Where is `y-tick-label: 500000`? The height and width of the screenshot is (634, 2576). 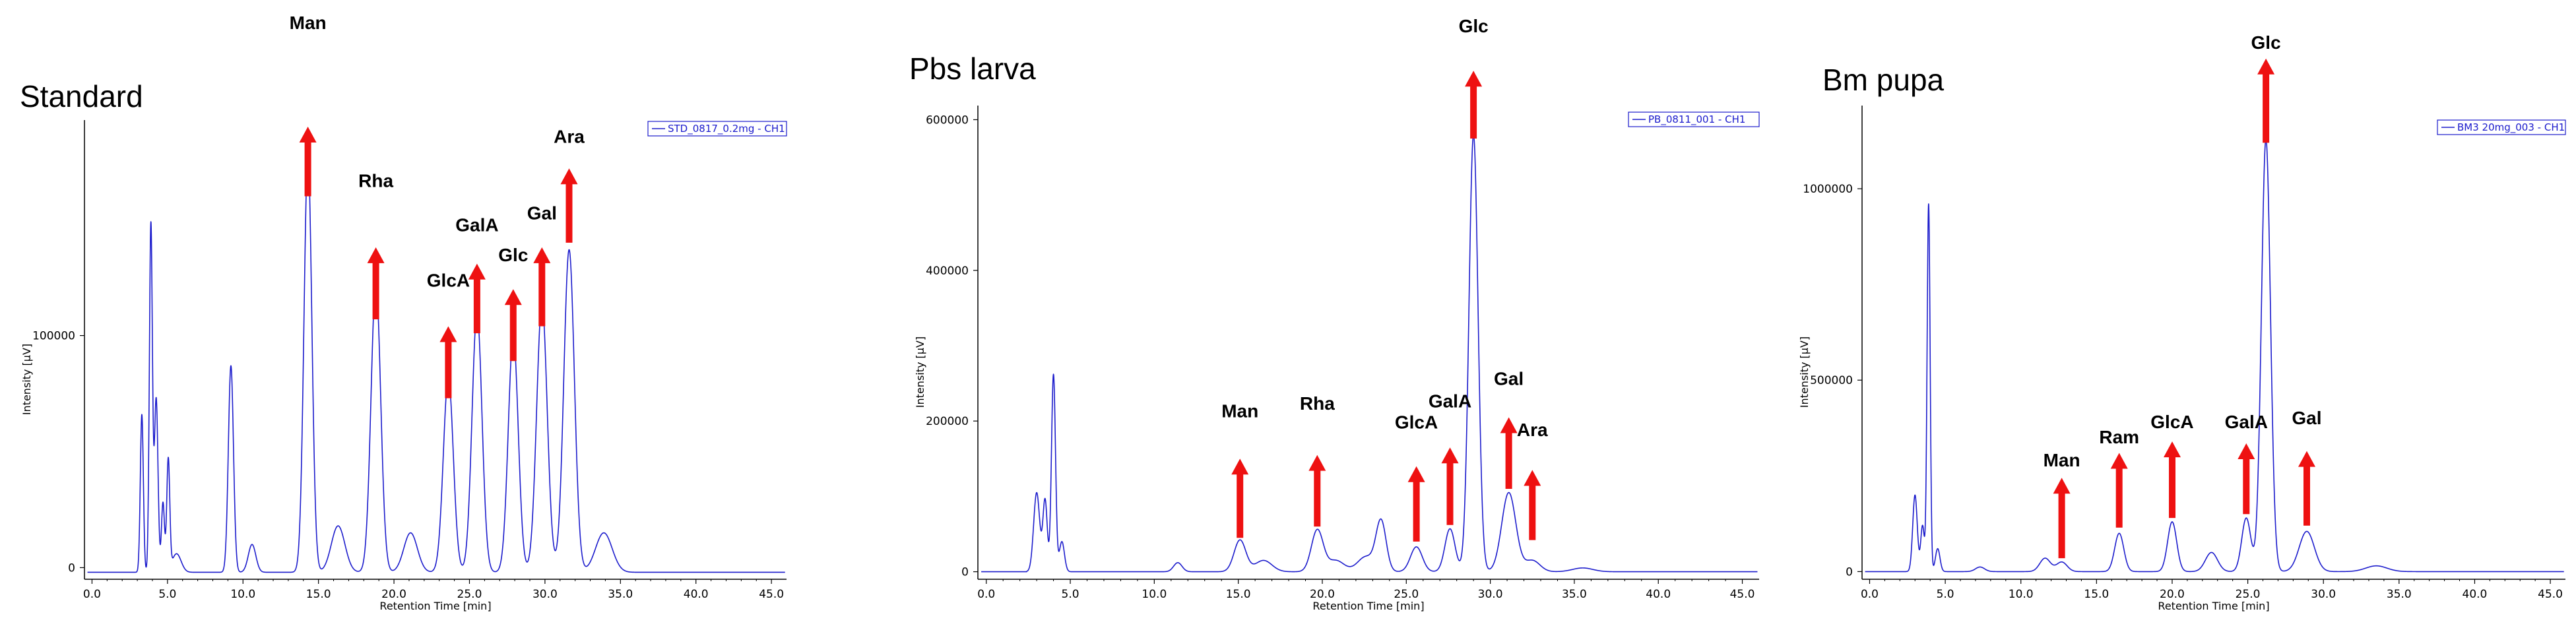 y-tick-label: 500000 is located at coordinates (1831, 380).